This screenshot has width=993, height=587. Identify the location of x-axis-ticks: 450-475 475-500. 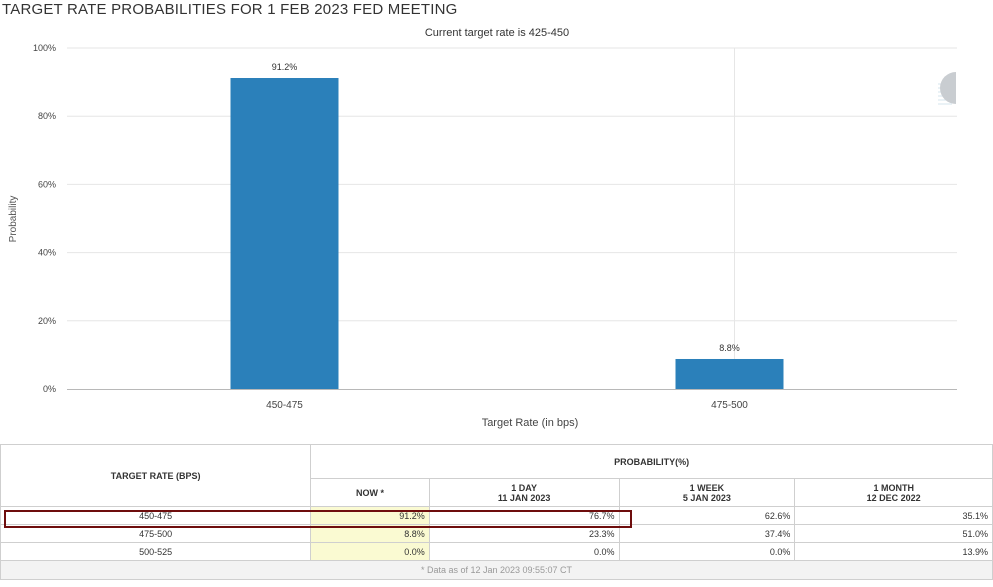
(507, 405).